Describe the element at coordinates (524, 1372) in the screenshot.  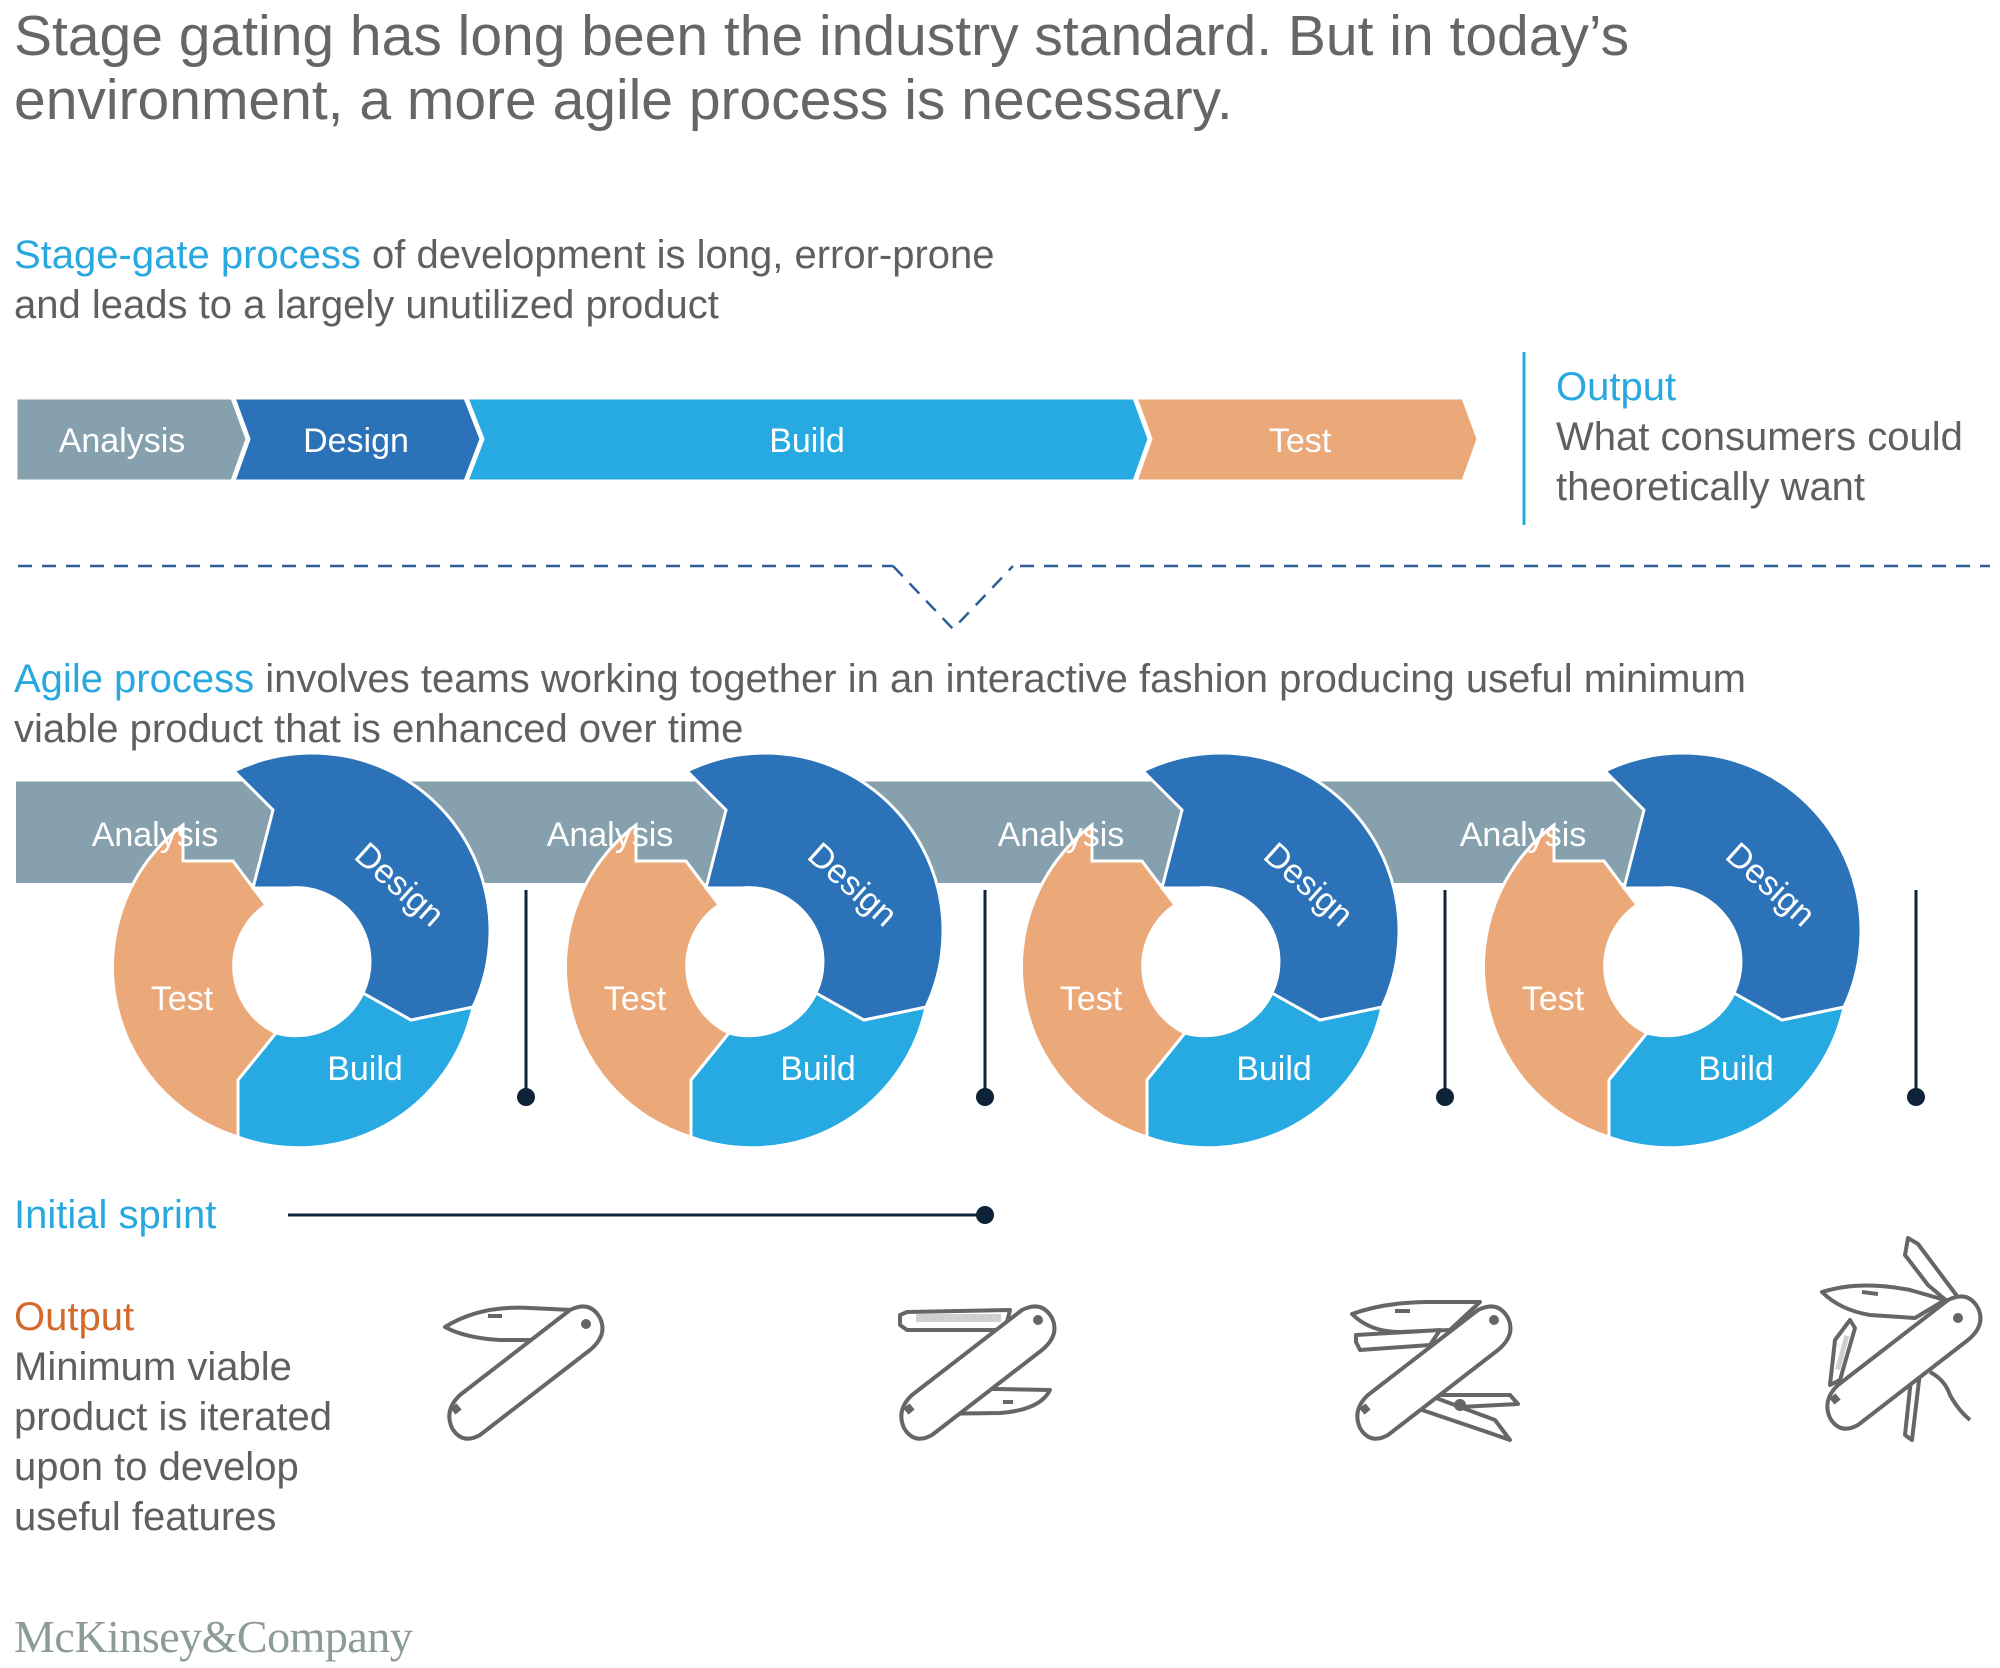
I see `pocketknife-one-blade-icon` at that location.